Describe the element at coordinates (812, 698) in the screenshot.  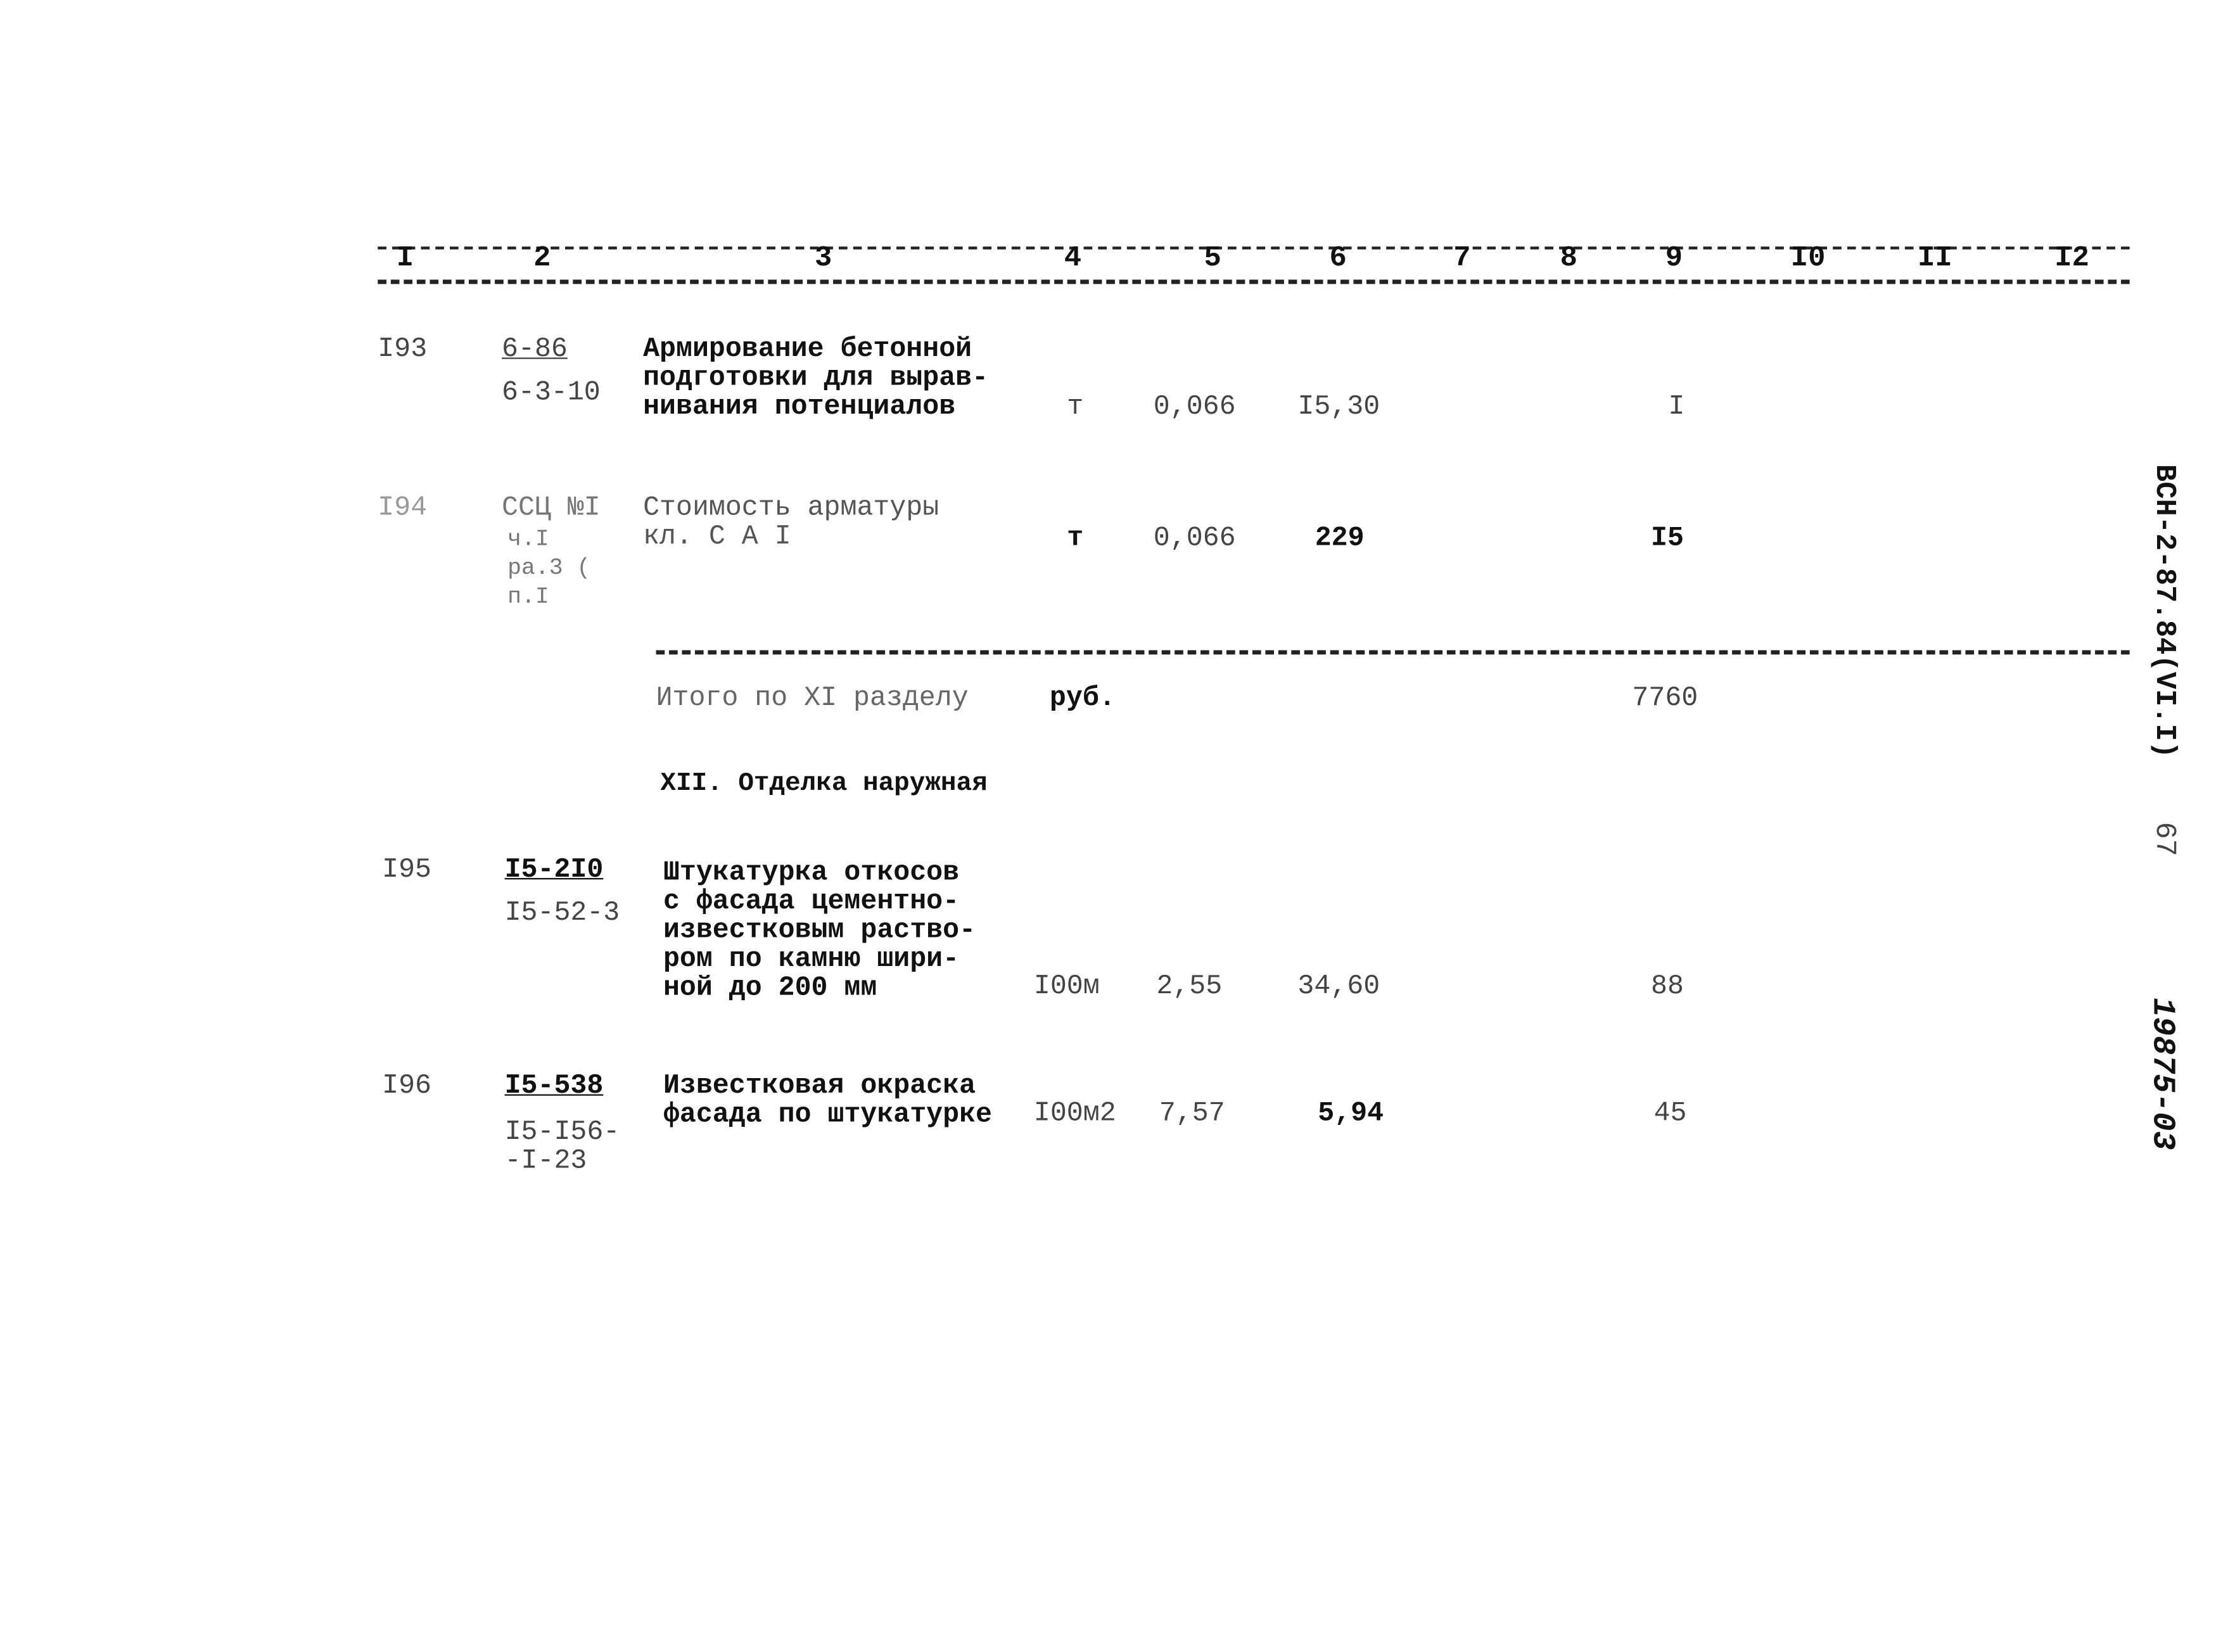
I see `subtotal-label: Итого по XI разделу` at that location.